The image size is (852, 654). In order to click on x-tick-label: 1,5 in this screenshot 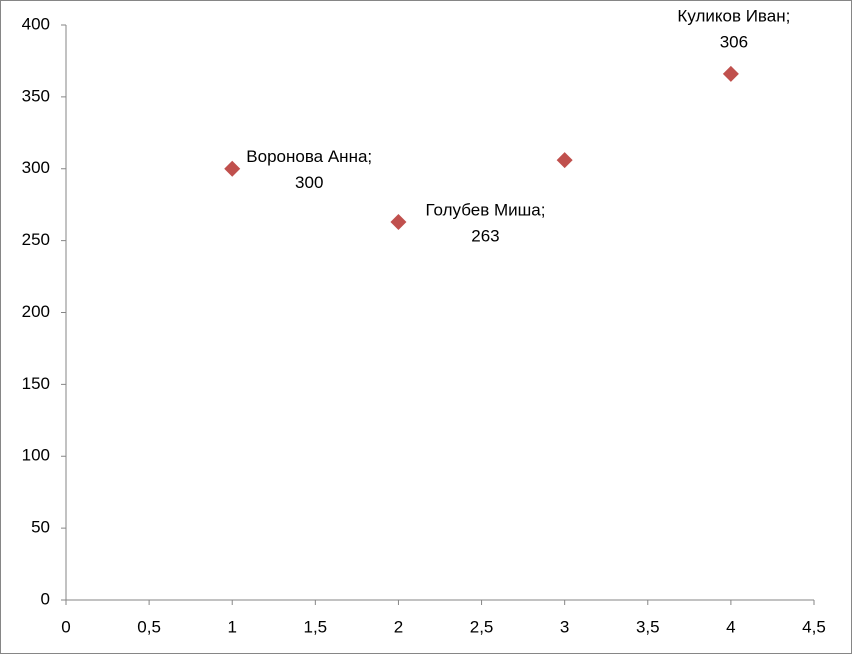, I will do `click(316, 626)`.